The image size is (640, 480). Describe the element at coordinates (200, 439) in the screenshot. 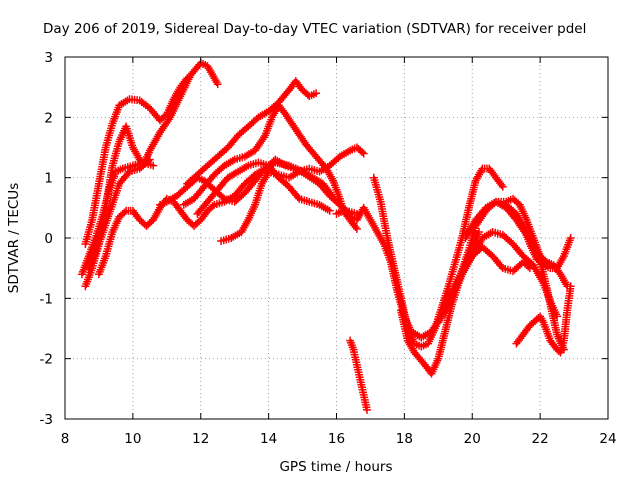

I see `x-tick-label: 12` at that location.